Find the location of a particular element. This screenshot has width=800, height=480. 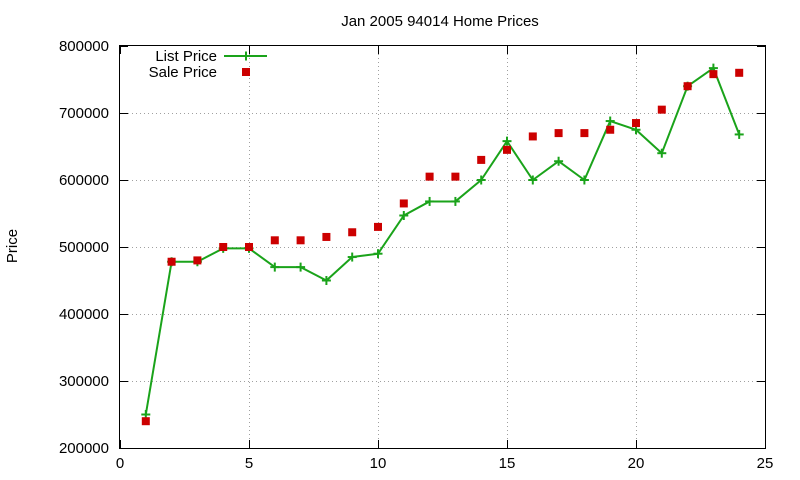

y-tick-label: 700000 is located at coordinates (84, 113).